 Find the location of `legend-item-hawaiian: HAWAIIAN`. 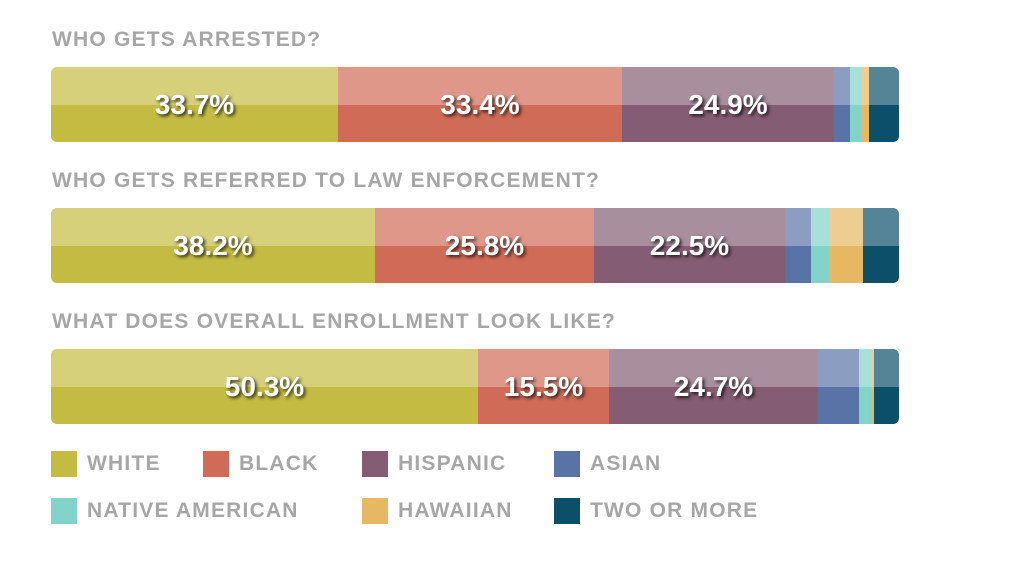

legend-item-hawaiian: HAWAIIAN is located at coordinates (437, 511).